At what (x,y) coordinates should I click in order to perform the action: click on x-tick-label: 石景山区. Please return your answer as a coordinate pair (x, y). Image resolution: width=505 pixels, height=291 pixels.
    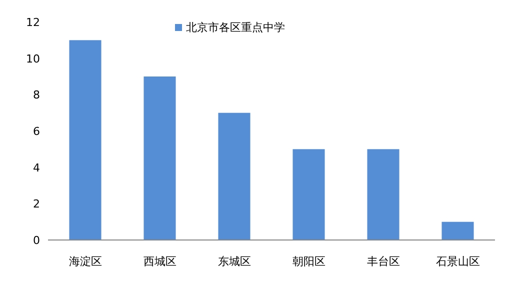
    Looking at the image, I should click on (458, 261).